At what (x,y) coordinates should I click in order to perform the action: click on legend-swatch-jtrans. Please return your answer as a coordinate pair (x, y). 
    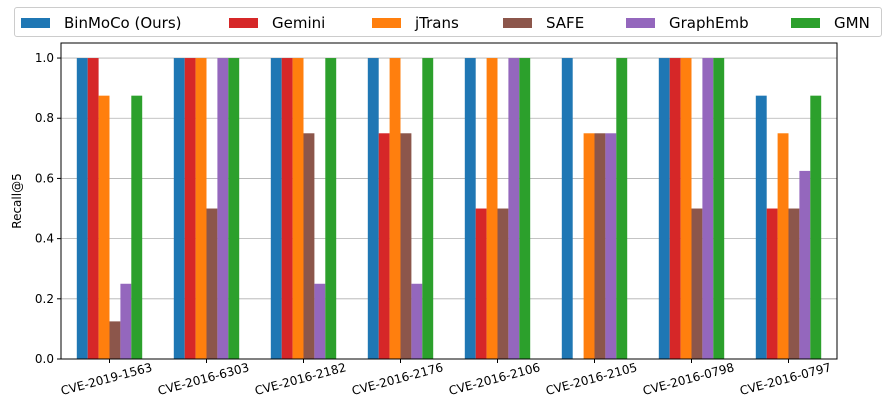
    Looking at the image, I should click on (386, 23).